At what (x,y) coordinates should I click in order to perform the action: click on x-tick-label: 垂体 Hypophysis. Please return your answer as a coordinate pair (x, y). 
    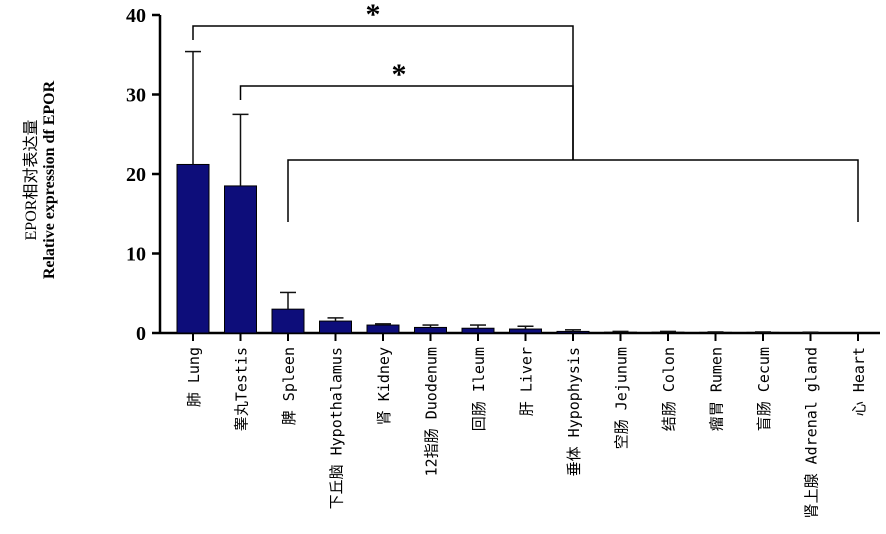
    Looking at the image, I should click on (574, 411).